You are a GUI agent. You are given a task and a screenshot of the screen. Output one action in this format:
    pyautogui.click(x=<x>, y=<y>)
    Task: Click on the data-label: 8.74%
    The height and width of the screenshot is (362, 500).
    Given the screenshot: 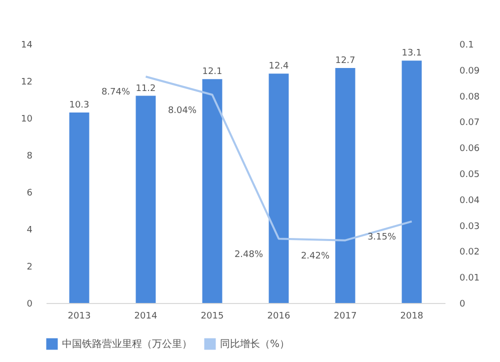 What is the action you would take?
    pyautogui.click(x=115, y=93)
    